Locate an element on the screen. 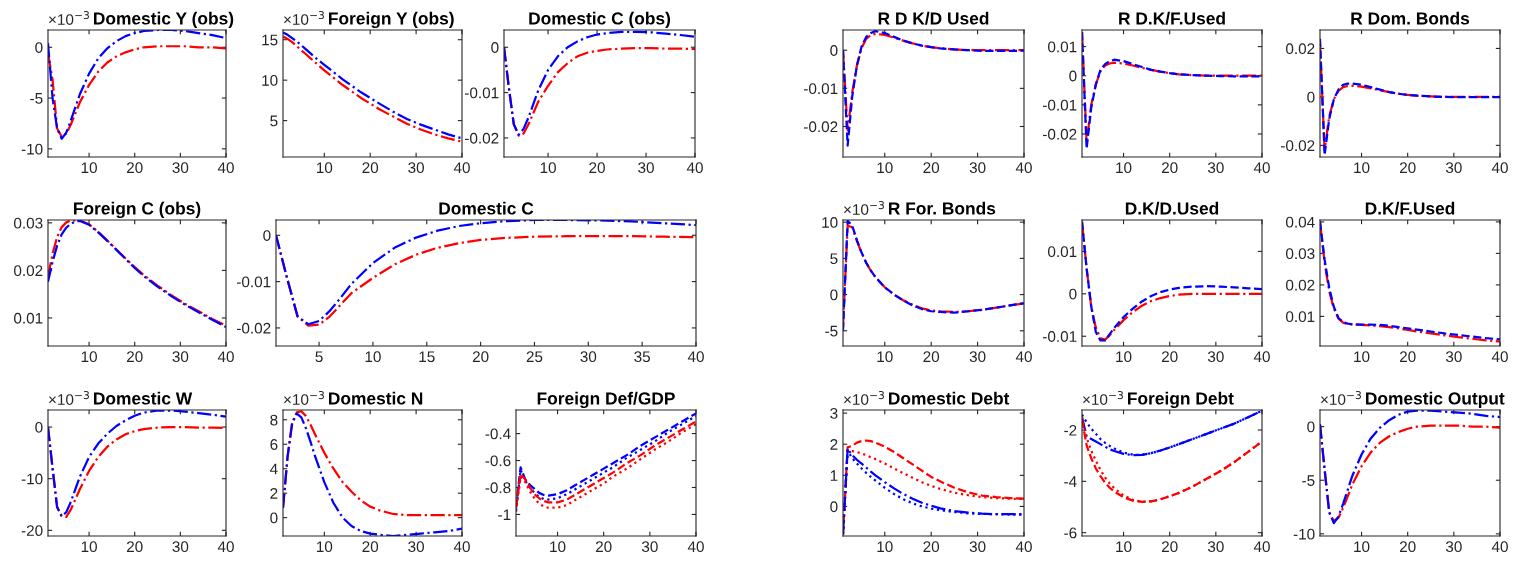 The image size is (1536, 566). y-tick-label: -0.6 is located at coordinates (498, 461).